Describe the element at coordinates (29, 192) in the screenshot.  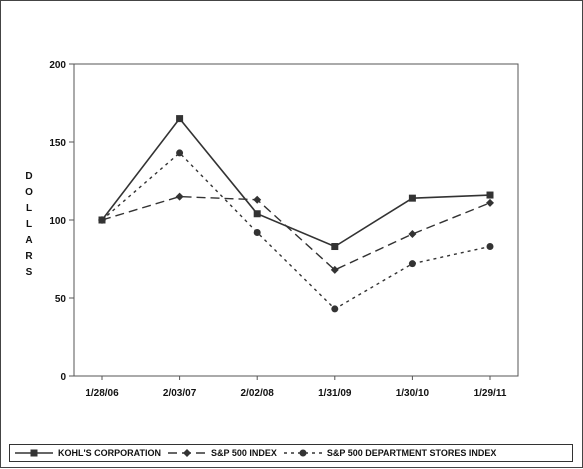
I see `y-axis-label-letter: O` at that location.